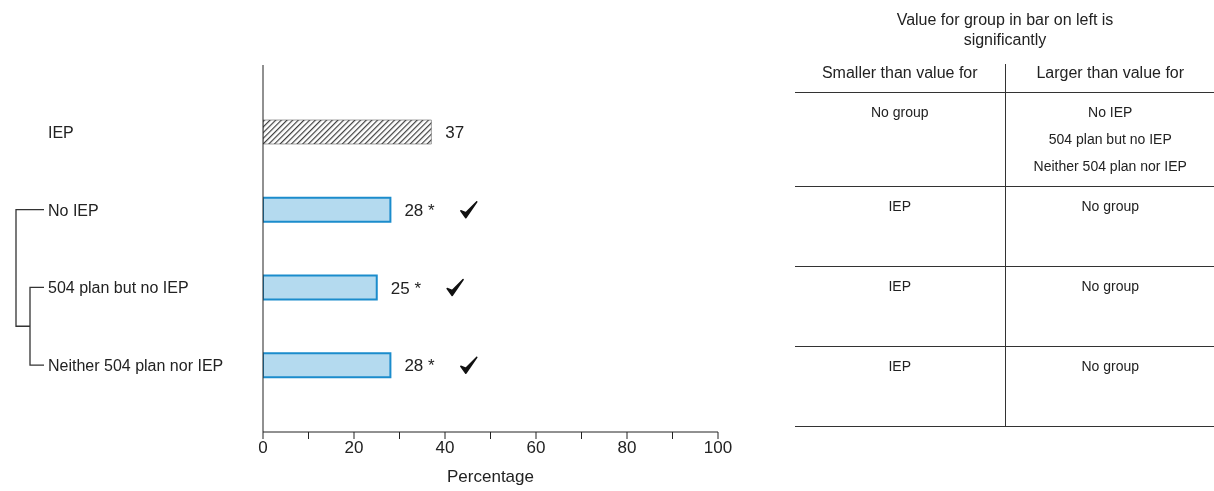 The height and width of the screenshot is (491, 1214). What do you see at coordinates (536, 448) in the screenshot?
I see `x-tick-label: 60` at bounding box center [536, 448].